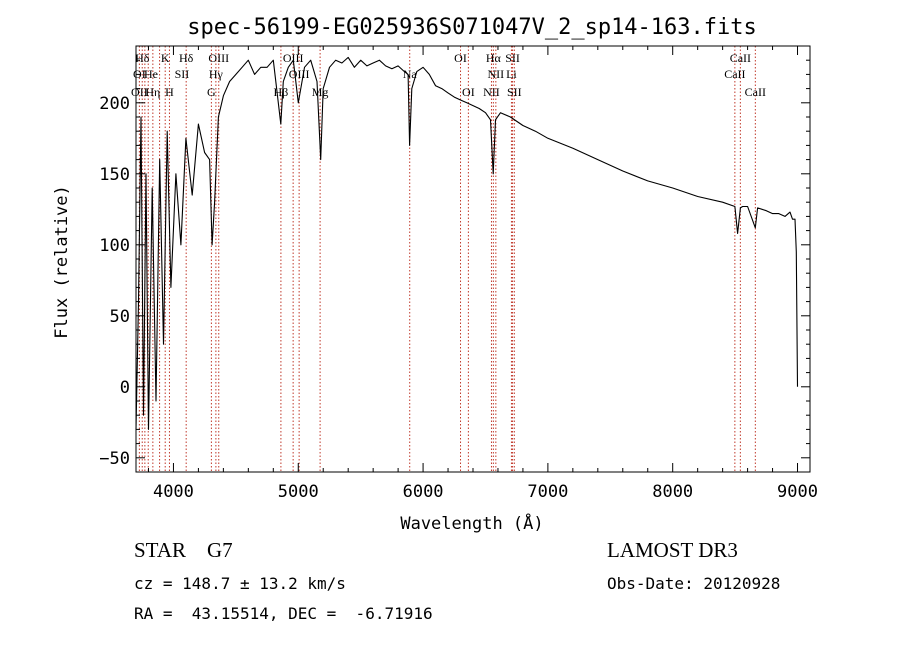  I want to click on x-tick-label: 8000, so click(672, 492).